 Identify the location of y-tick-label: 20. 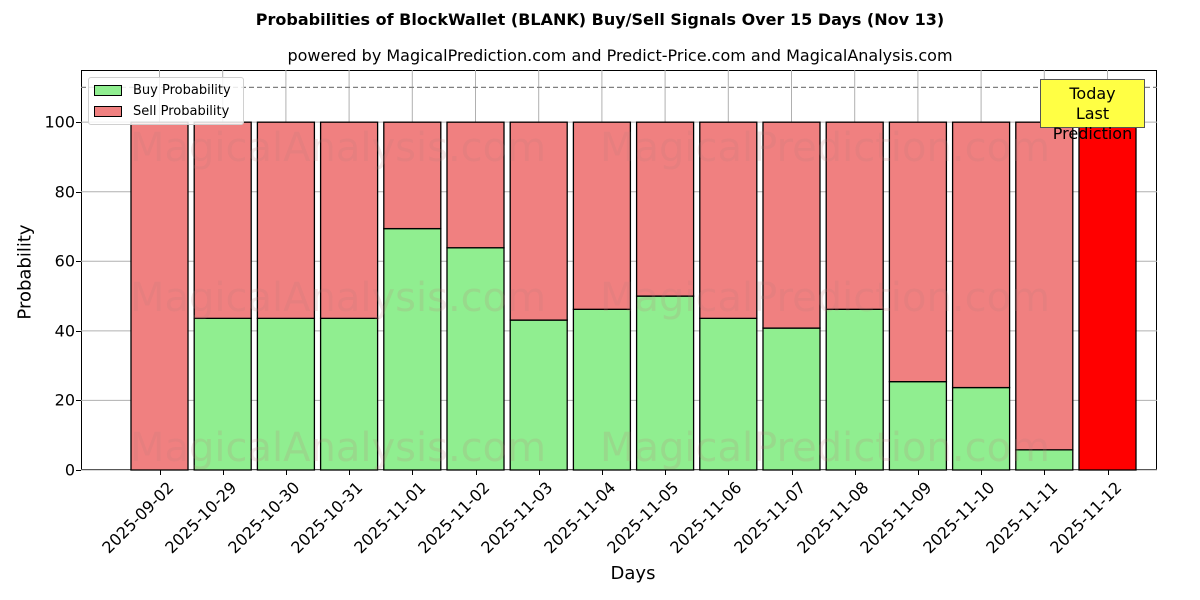
(64, 400).